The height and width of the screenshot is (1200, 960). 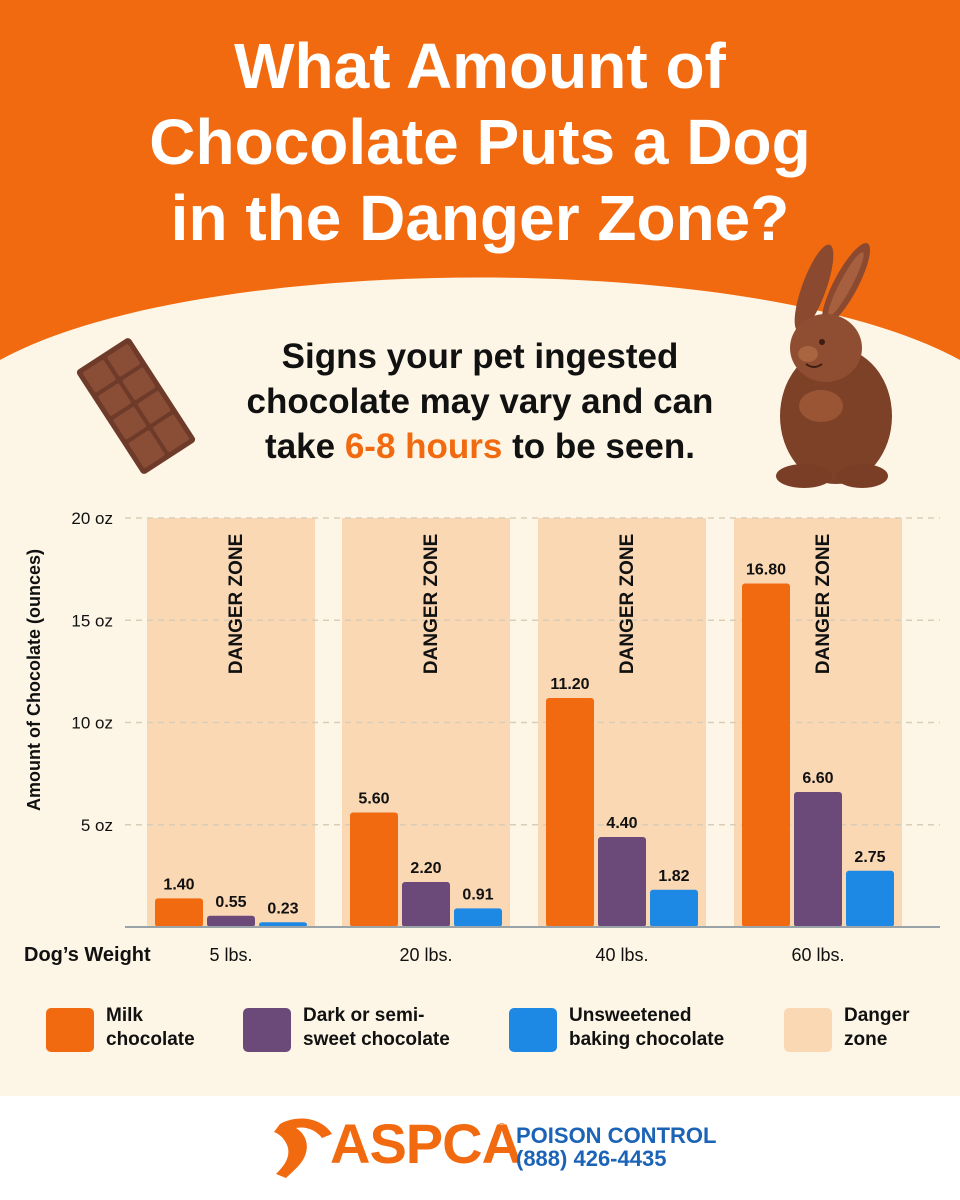 What do you see at coordinates (34, 680) in the screenshot?
I see `y-axis-title: Amount of Chocolate (ounces)` at bounding box center [34, 680].